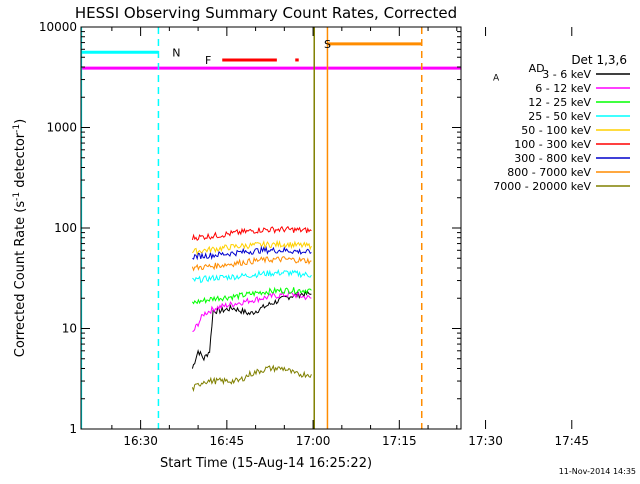 The image size is (640, 484). I want to click on legend-label: 50 - 100 keV, so click(556, 130).